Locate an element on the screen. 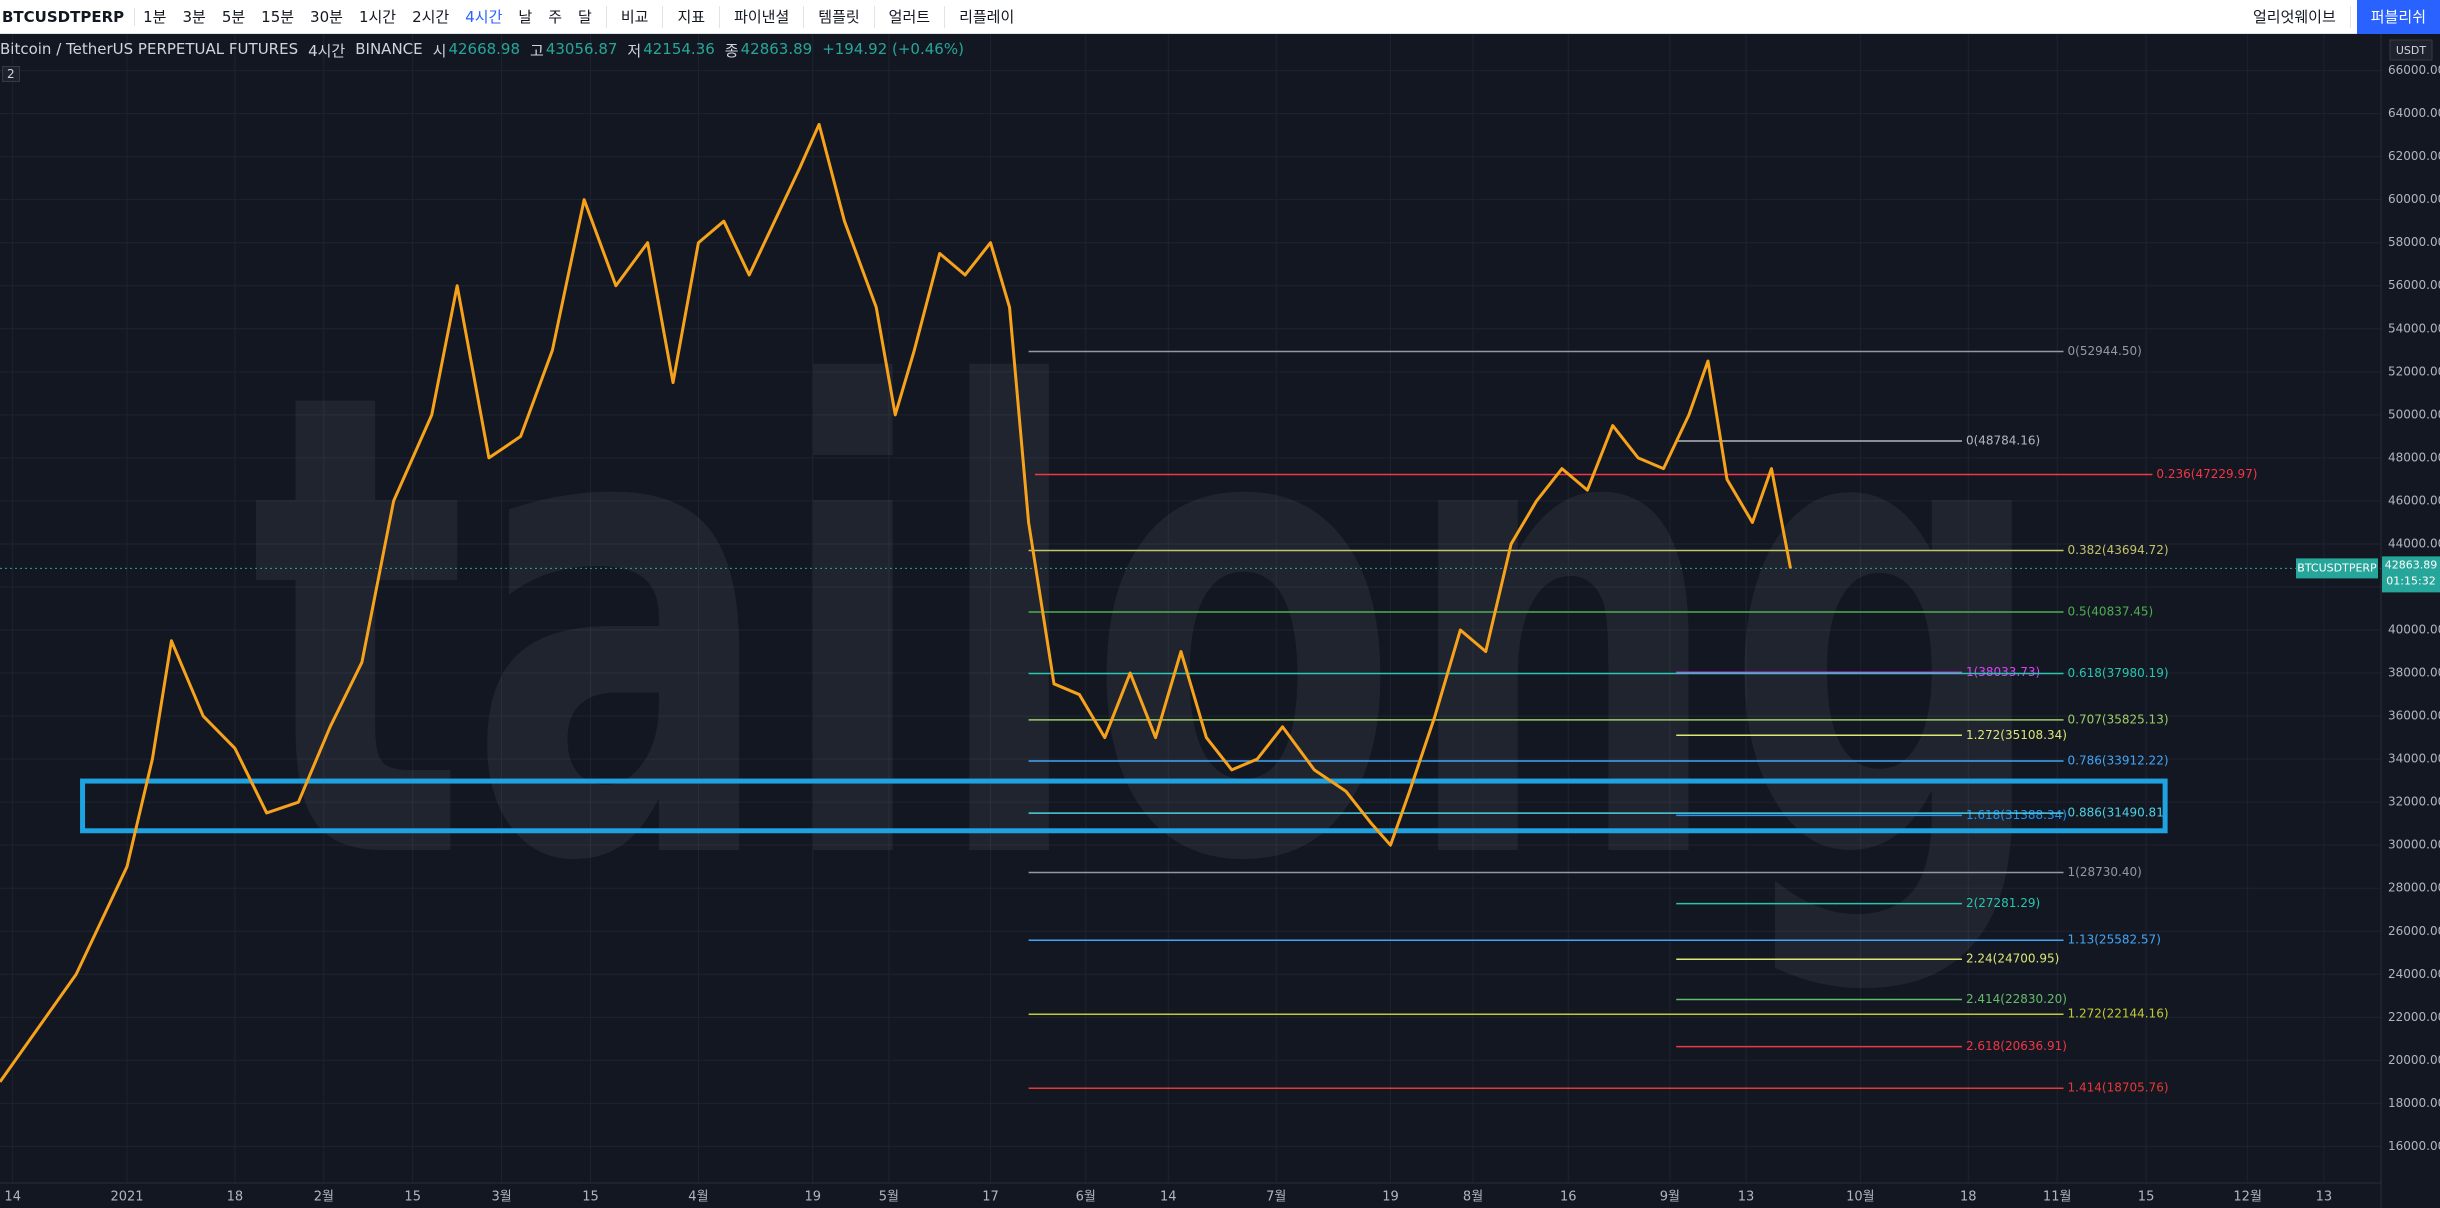 The height and width of the screenshot is (1208, 2440). tool-button: 파이낸셜 is located at coordinates (762, 17).